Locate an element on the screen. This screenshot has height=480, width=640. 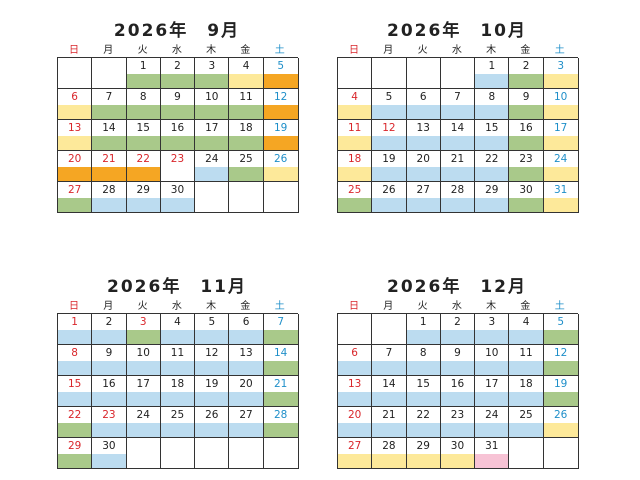
day-cell: 22 is located at coordinates (75, 422).